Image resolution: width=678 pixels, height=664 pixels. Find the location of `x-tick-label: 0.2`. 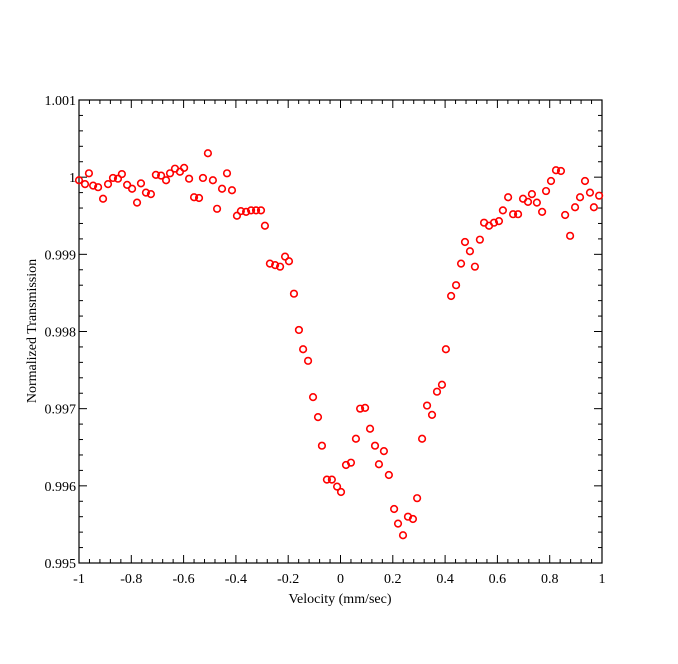

x-tick-label: 0.2 is located at coordinates (393, 579).